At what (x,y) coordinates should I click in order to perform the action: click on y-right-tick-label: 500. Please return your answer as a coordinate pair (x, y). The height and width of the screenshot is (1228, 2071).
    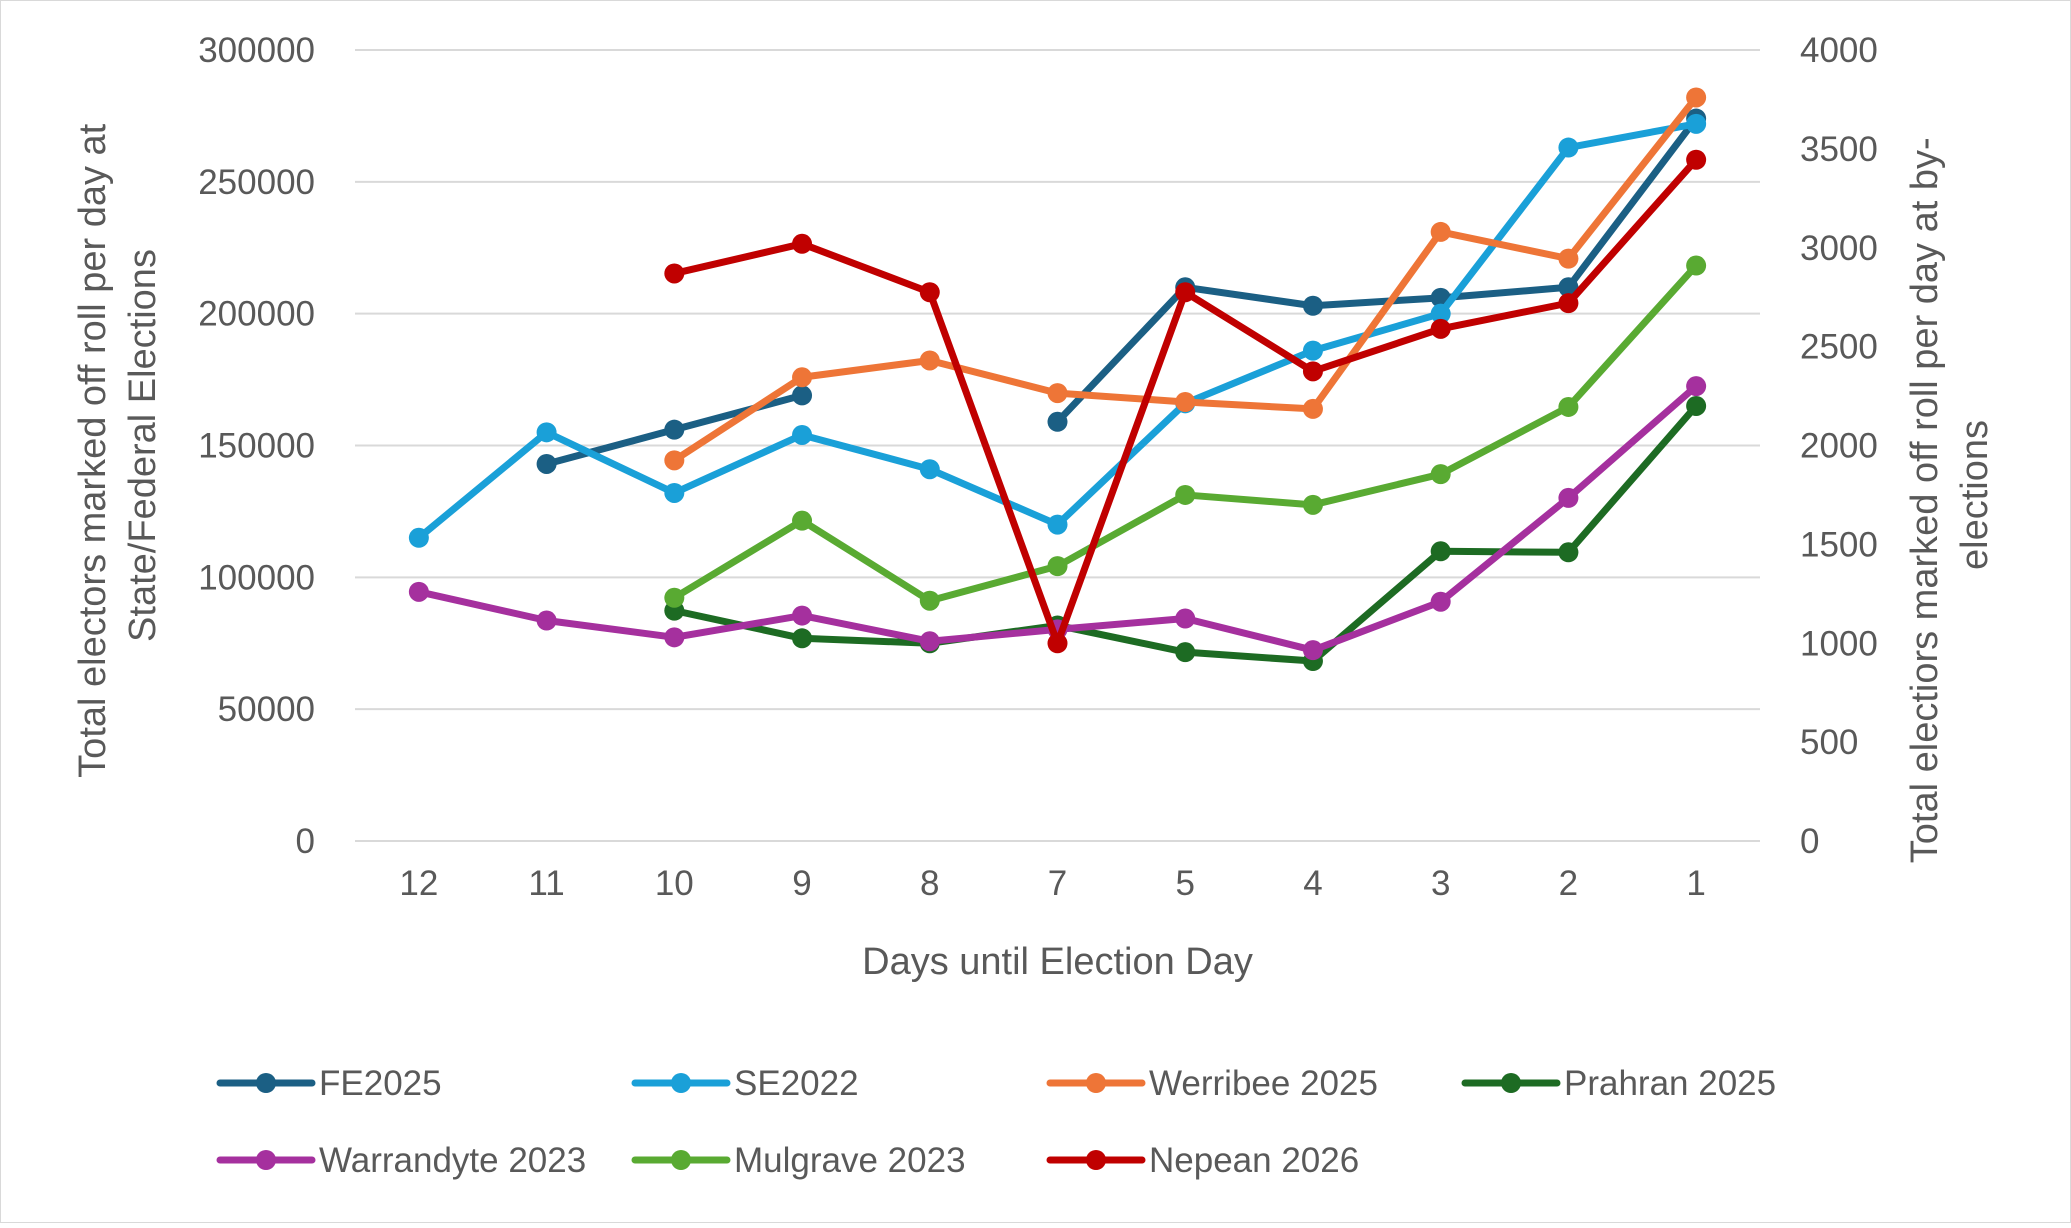
    Looking at the image, I should click on (1829, 742).